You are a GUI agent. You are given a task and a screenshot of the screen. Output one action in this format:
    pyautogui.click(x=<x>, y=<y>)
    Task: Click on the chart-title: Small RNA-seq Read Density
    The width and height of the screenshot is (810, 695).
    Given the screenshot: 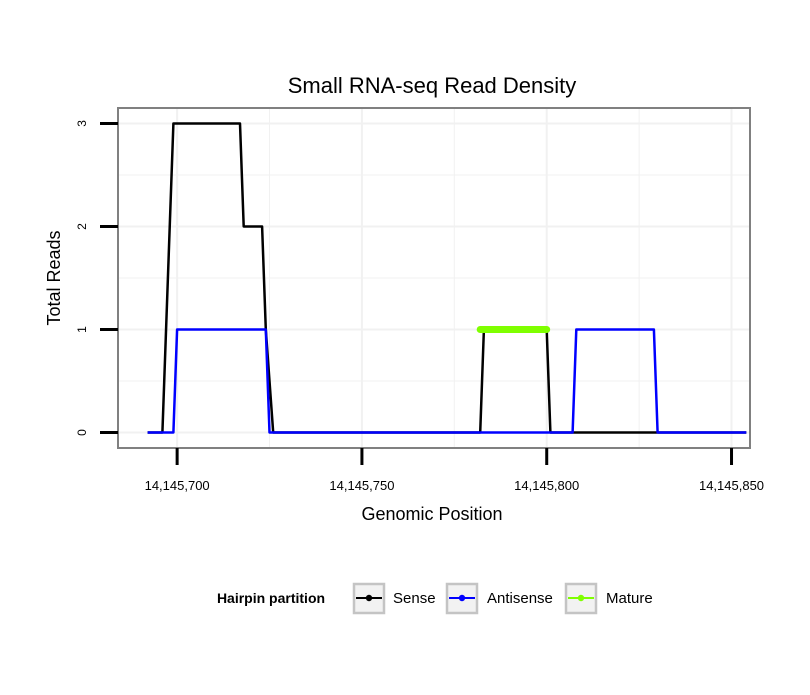 What is the action you would take?
    pyautogui.click(x=432, y=85)
    